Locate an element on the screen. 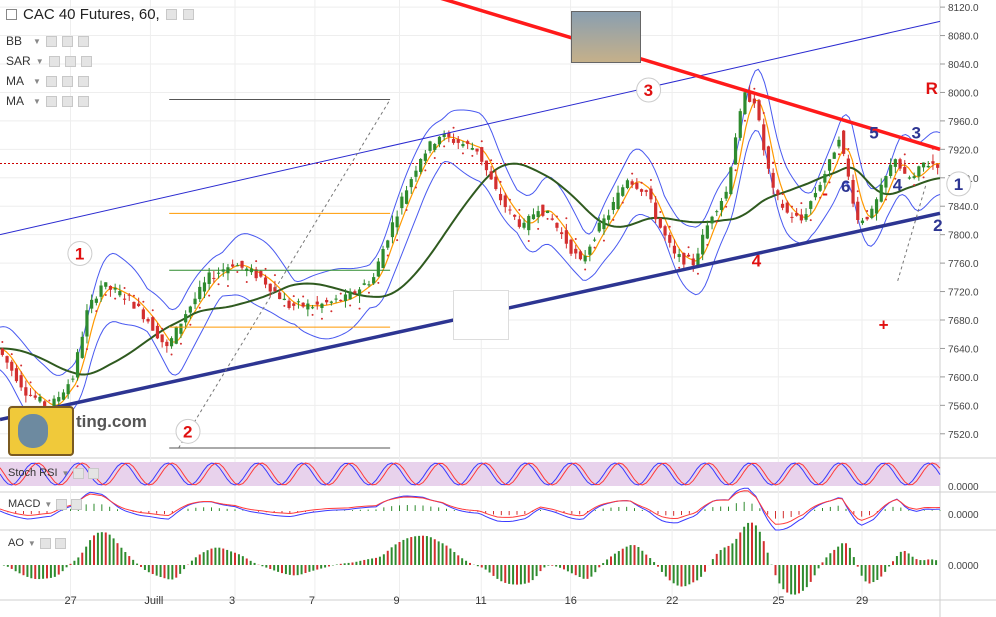 The height and width of the screenshot is (617, 996). x-tick-label: 3 is located at coordinates (232, 601).